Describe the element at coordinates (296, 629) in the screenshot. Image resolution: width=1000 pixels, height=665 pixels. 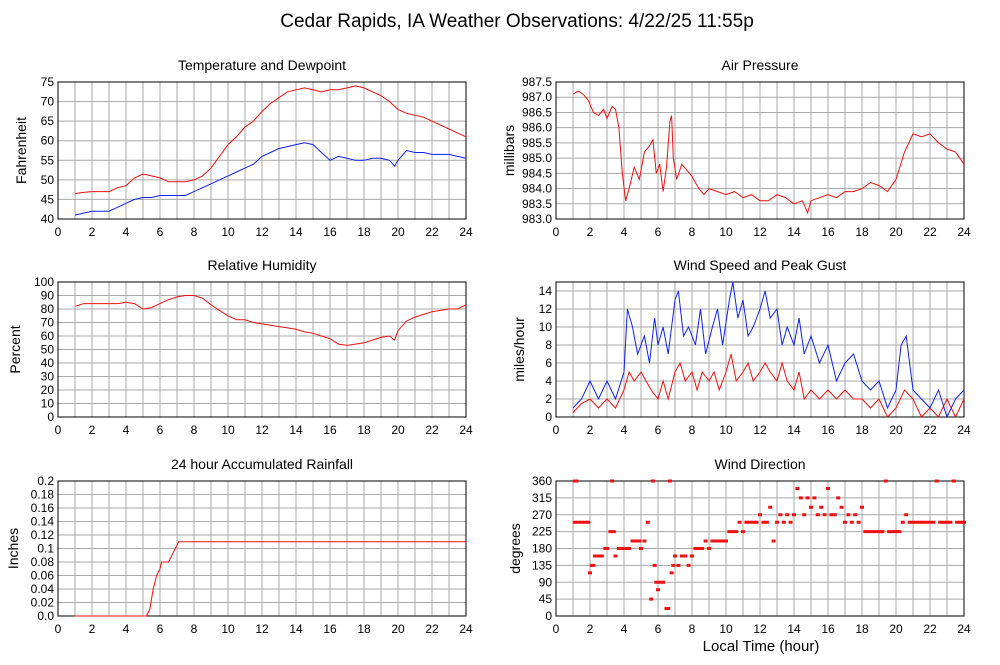
I see `x-tick-label: 14` at that location.